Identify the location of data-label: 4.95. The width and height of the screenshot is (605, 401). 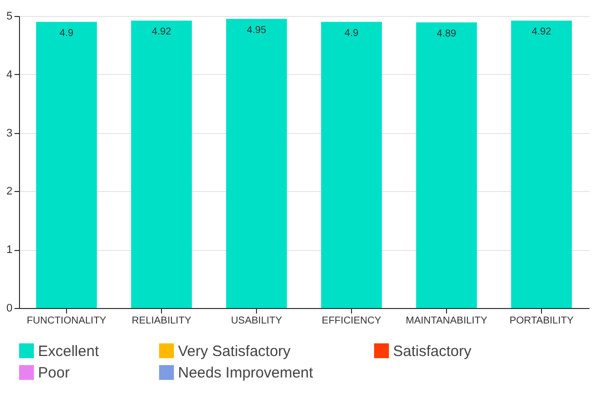
(256, 30).